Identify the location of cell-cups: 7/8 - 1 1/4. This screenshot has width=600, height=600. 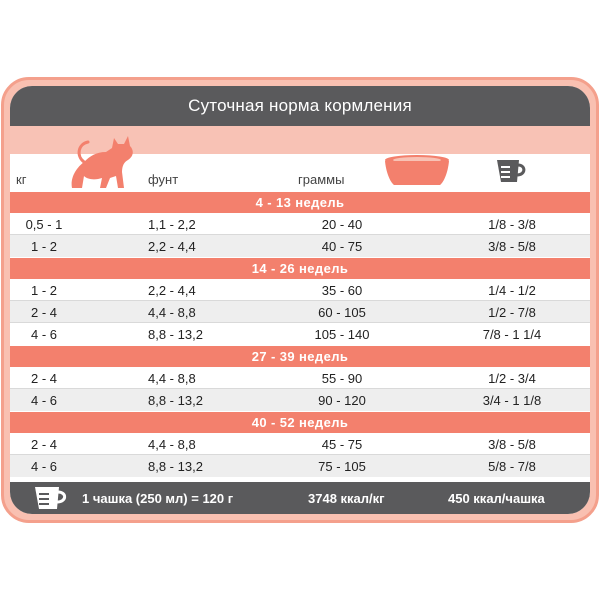
(512, 334).